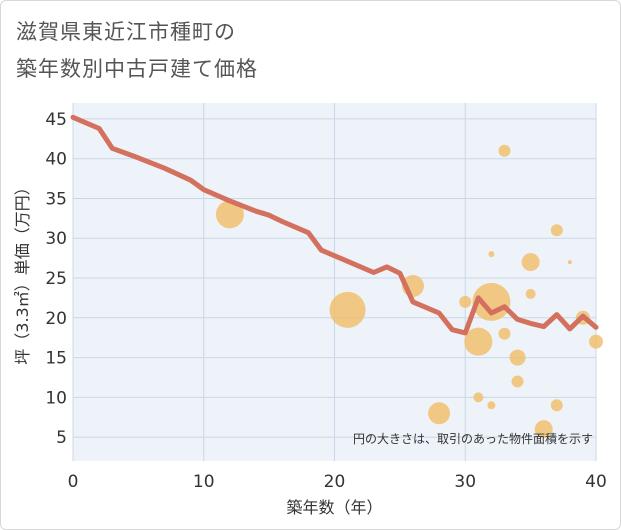 This screenshot has height=530, width=621. I want to click on y-tick-label: 35, so click(56, 199).